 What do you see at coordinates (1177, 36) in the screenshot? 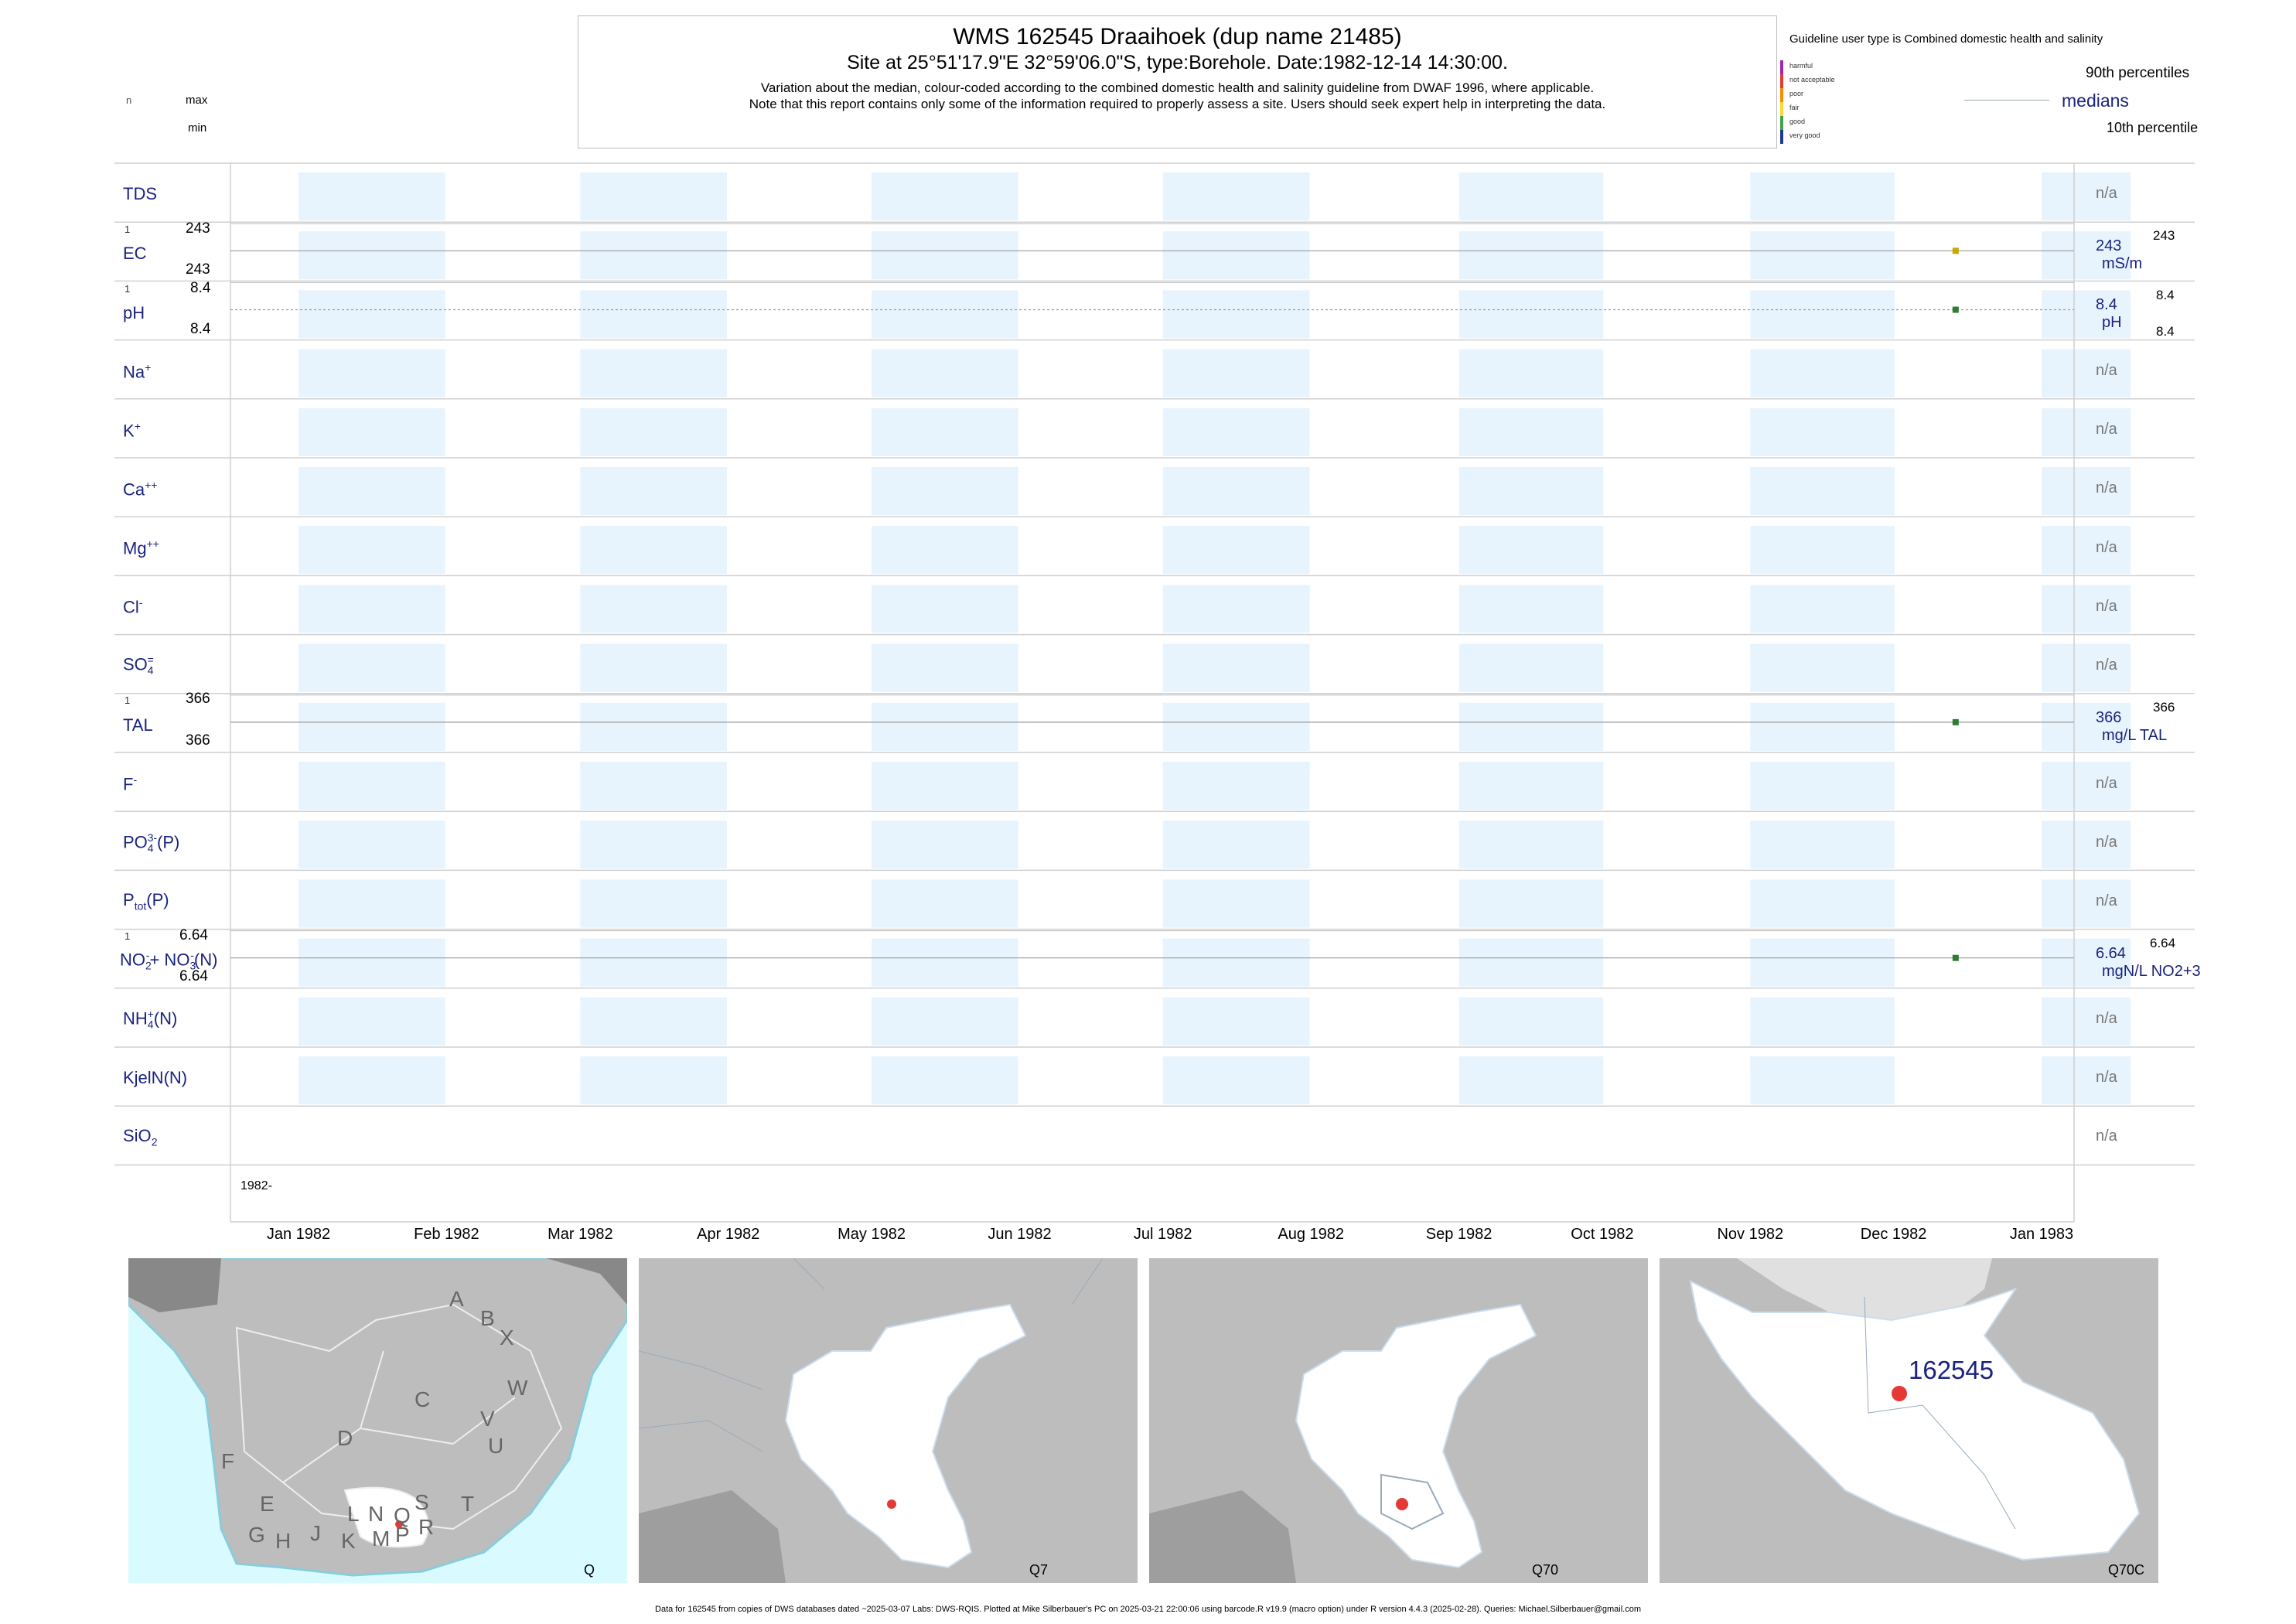
I see `page-title: WMS 162545 Draaihoek (dup name 21485)` at bounding box center [1177, 36].